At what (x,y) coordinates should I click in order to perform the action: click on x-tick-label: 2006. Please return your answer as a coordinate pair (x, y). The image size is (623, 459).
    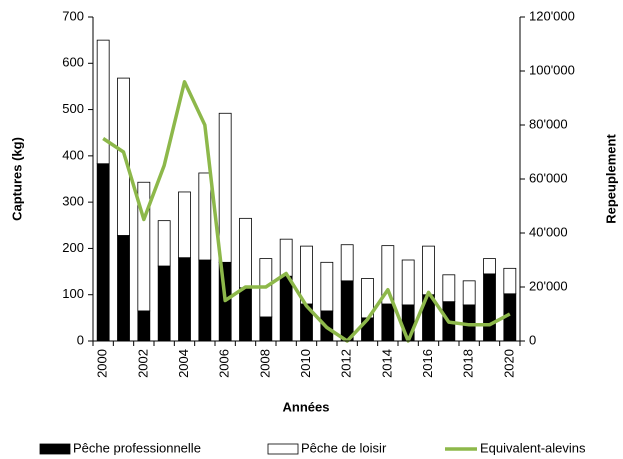
    Looking at the image, I should click on (224, 363).